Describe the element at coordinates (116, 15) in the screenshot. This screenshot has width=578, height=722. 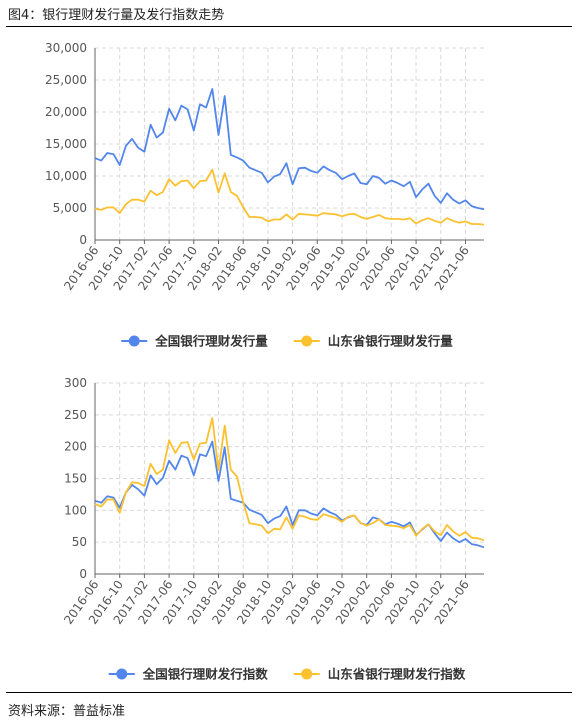
I see `figure-title: 图4：银行理财发行量及发行指数走势` at that location.